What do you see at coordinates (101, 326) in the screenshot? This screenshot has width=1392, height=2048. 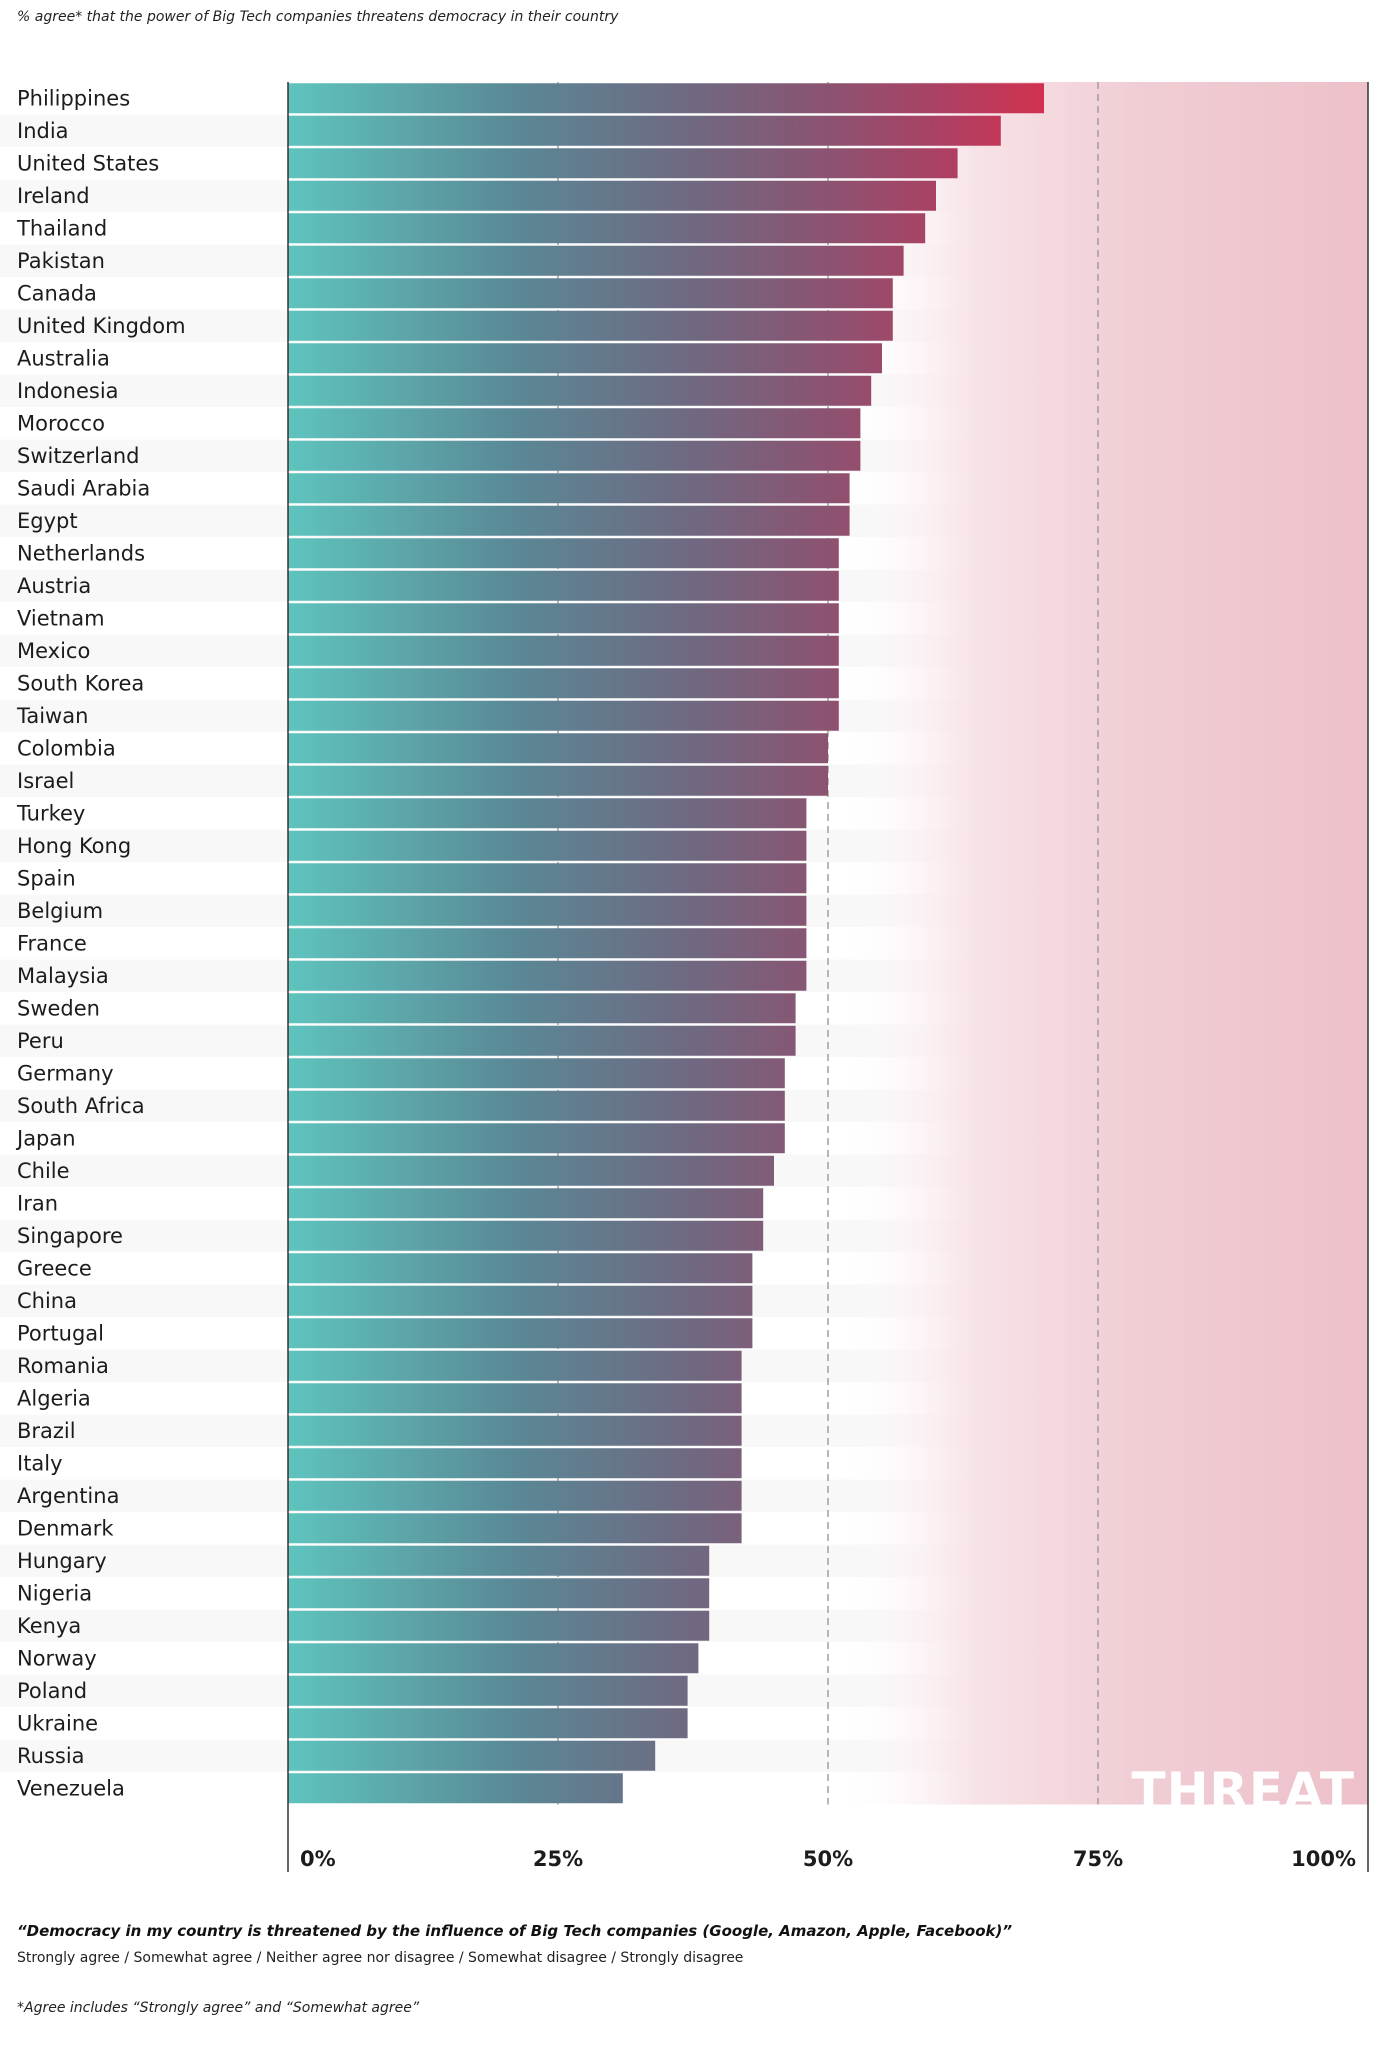 I see `category-label: United Kingdom` at bounding box center [101, 326].